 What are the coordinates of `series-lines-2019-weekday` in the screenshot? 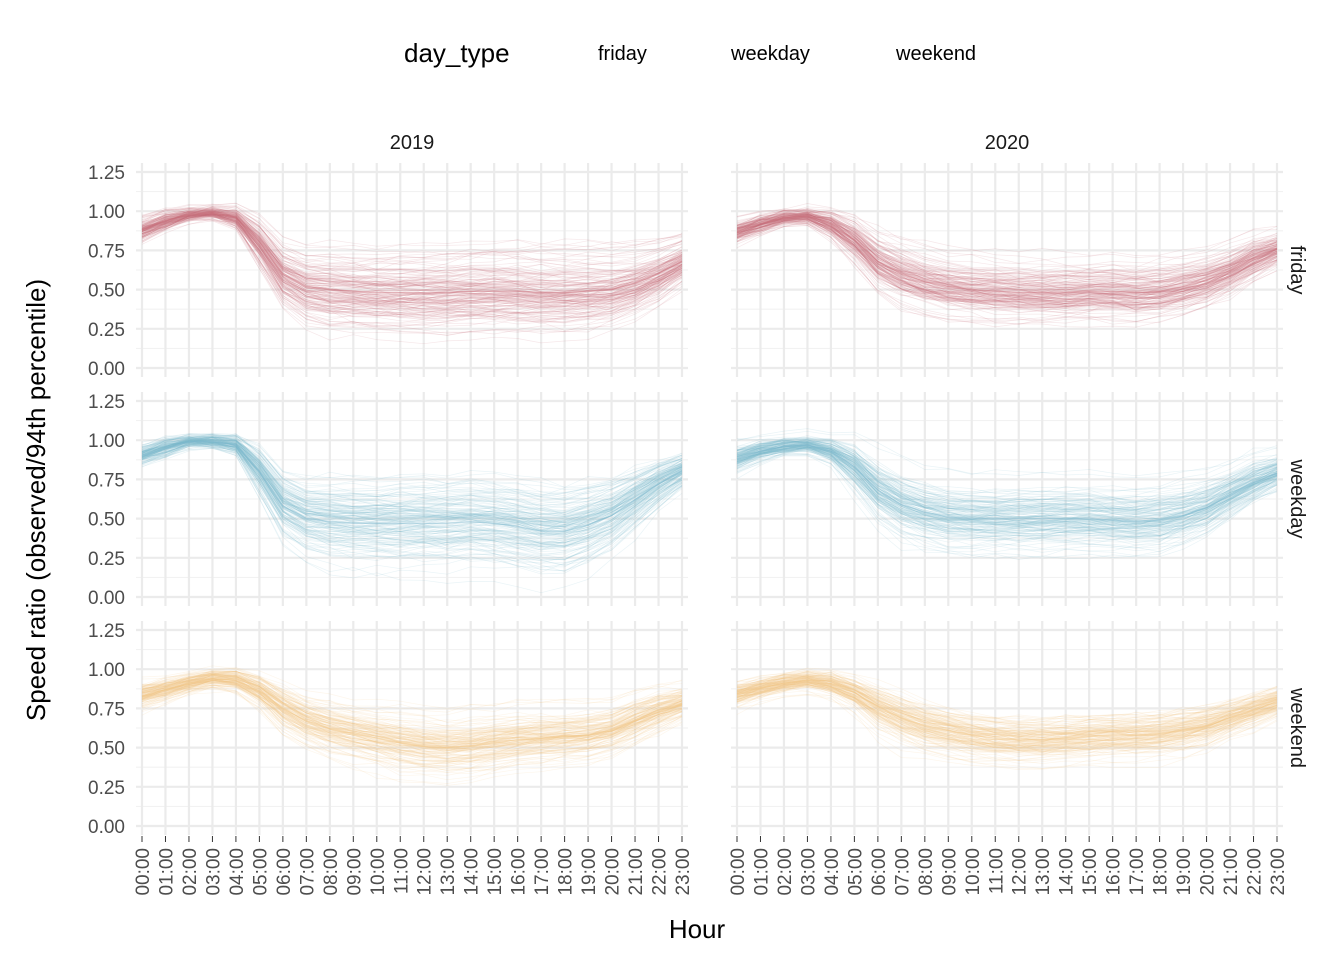 It's located at (412, 513).